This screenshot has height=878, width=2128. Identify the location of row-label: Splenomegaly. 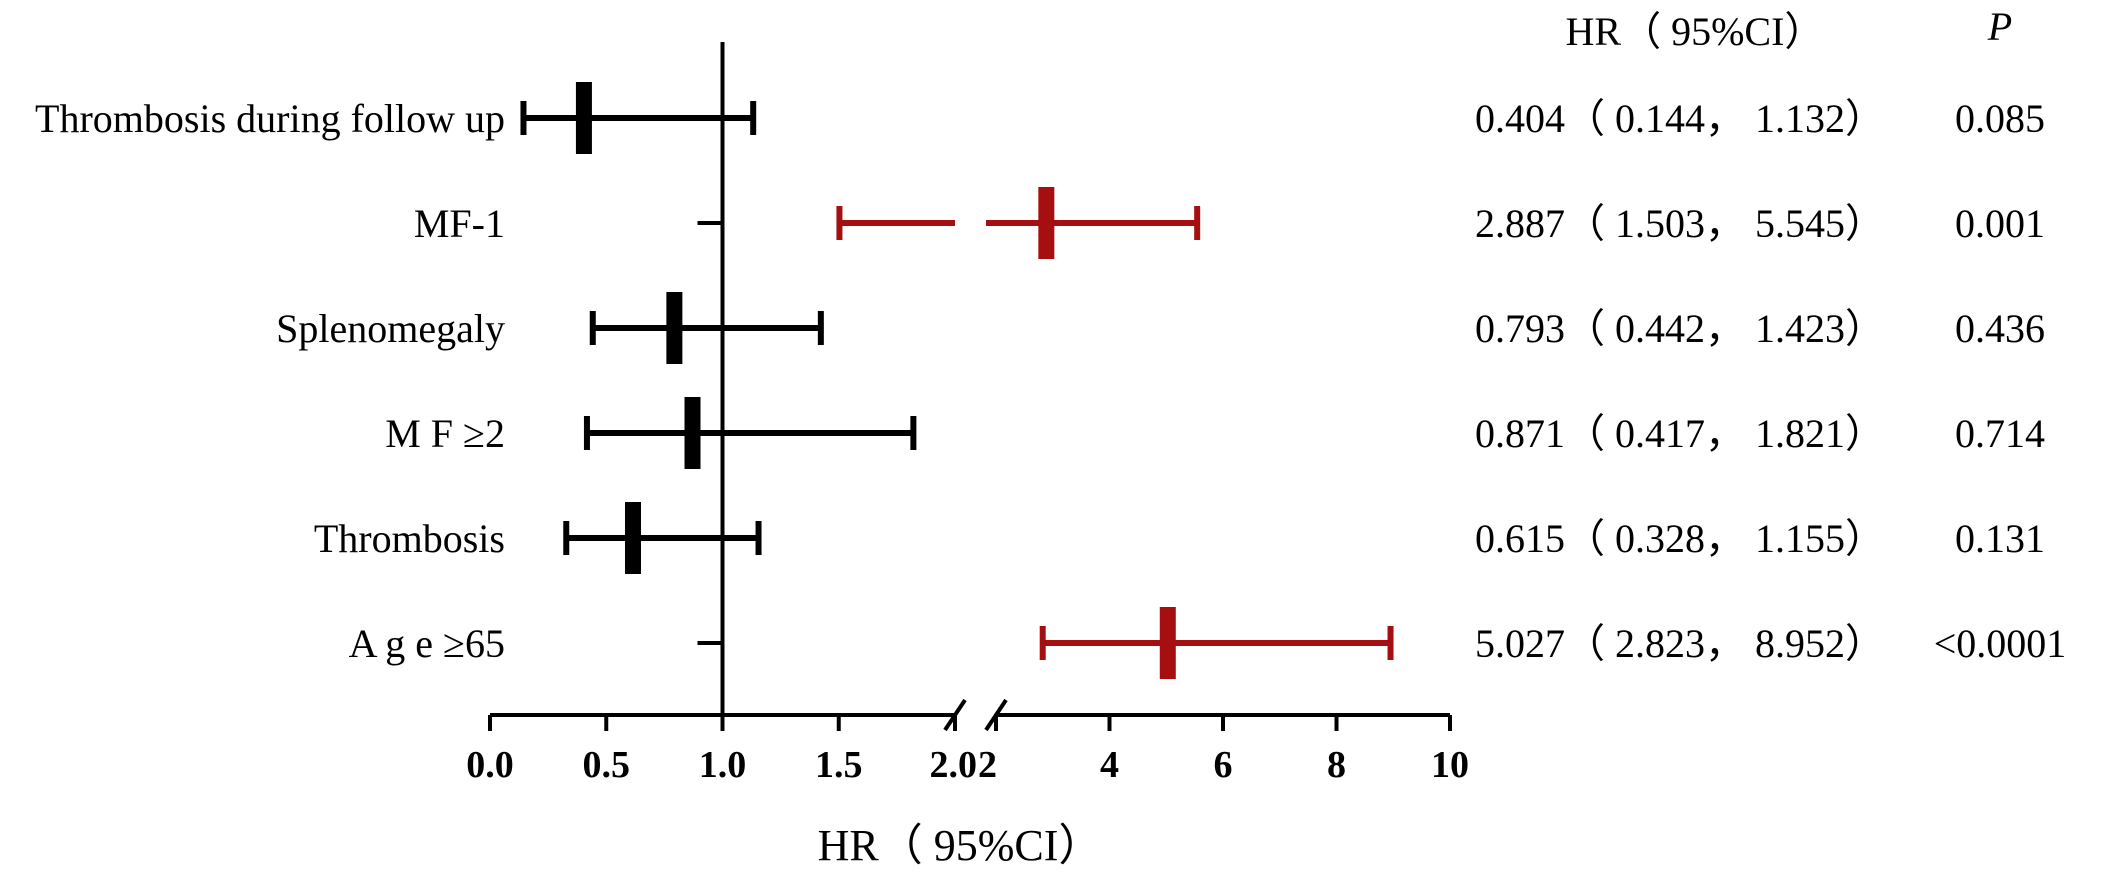
(390, 328).